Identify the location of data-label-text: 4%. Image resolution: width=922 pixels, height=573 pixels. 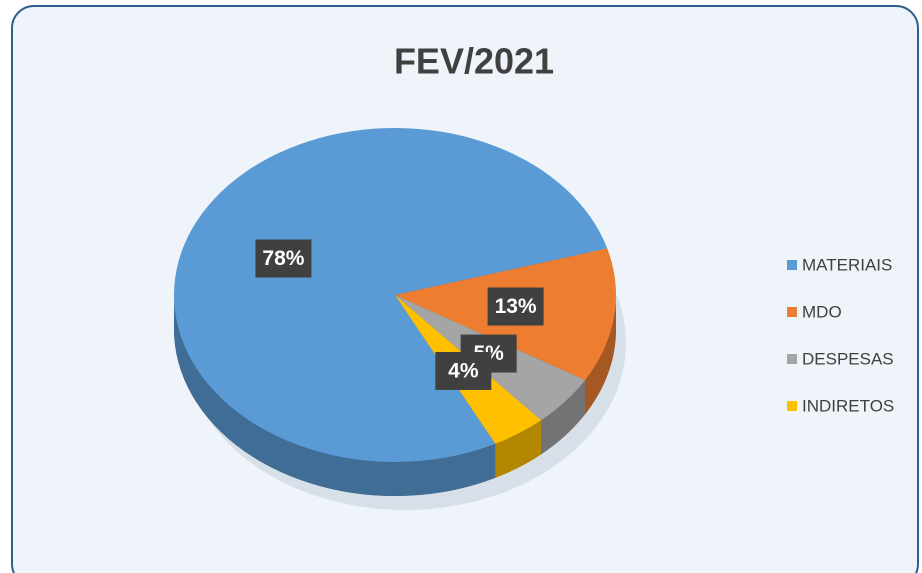
(463, 371).